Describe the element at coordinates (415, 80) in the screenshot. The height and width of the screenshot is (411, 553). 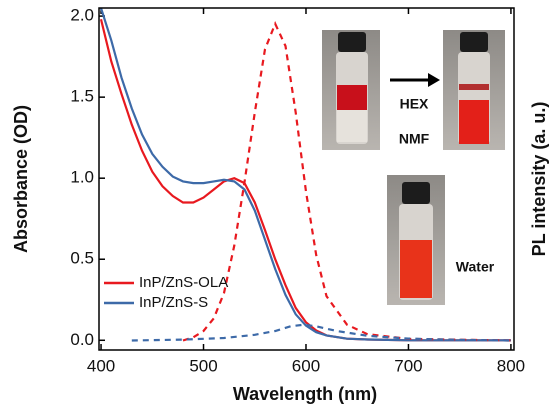
I see `arrow` at that location.